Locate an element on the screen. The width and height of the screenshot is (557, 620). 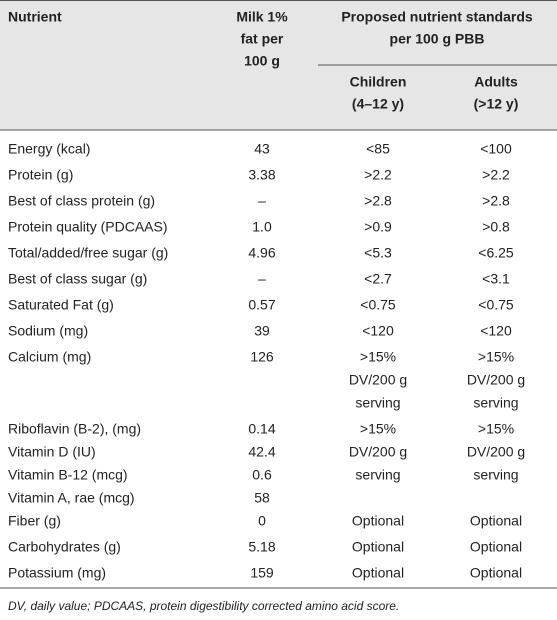
table-cell: Total/added/free sugar (g) is located at coordinates (88, 253).